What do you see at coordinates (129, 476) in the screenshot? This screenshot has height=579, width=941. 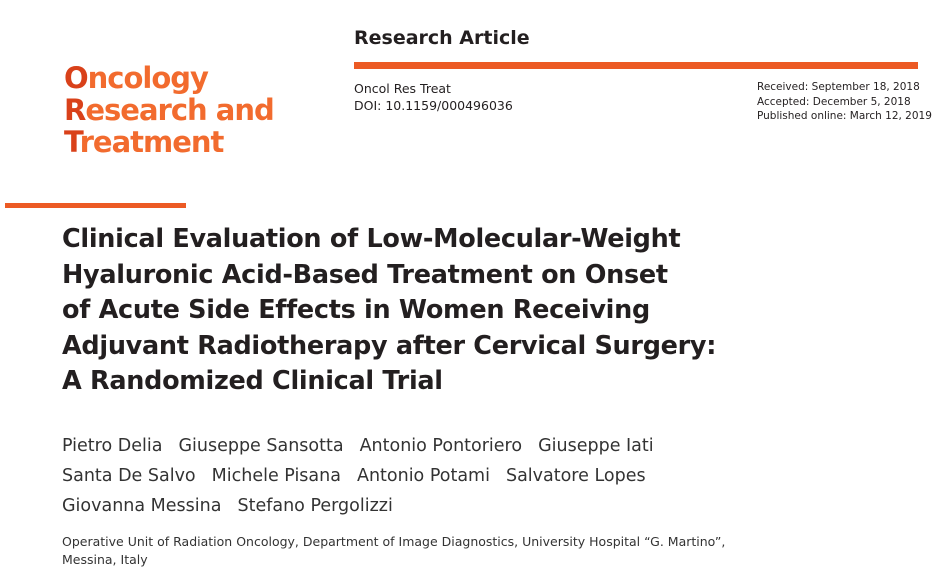 I see `author: Santa De Salvo` at bounding box center [129, 476].